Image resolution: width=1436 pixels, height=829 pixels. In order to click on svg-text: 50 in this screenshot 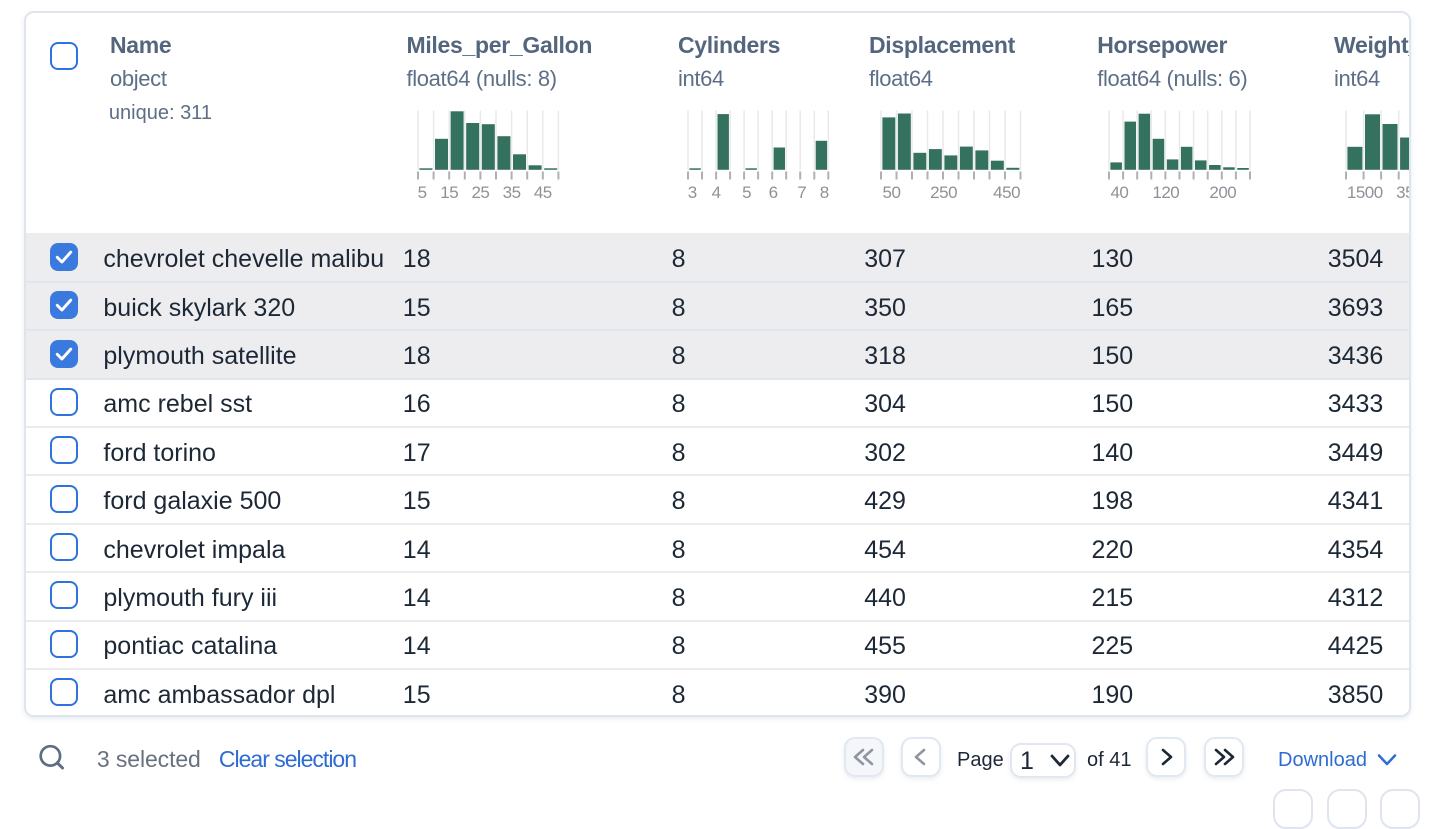, I will do `click(892, 192)`.